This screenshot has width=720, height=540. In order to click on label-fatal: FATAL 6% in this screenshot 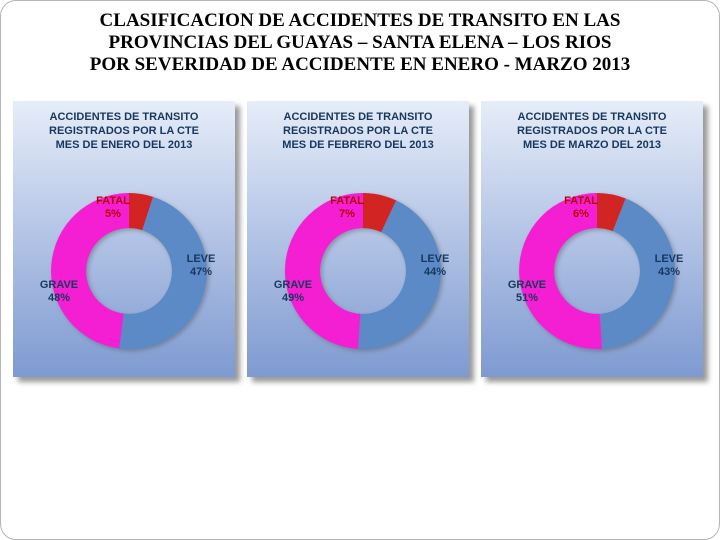, I will do `click(581, 208)`.